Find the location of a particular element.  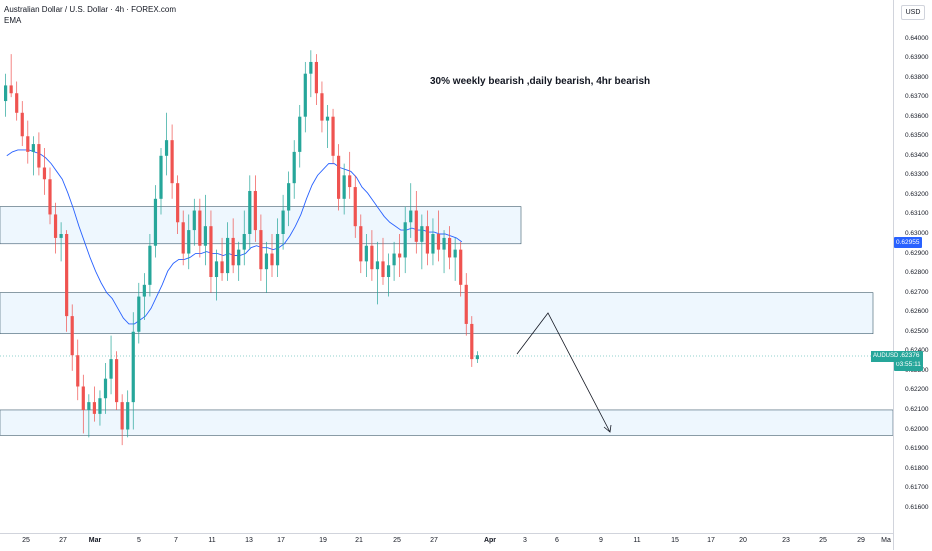

price-tick-label: 0.63100 is located at coordinates (917, 214).